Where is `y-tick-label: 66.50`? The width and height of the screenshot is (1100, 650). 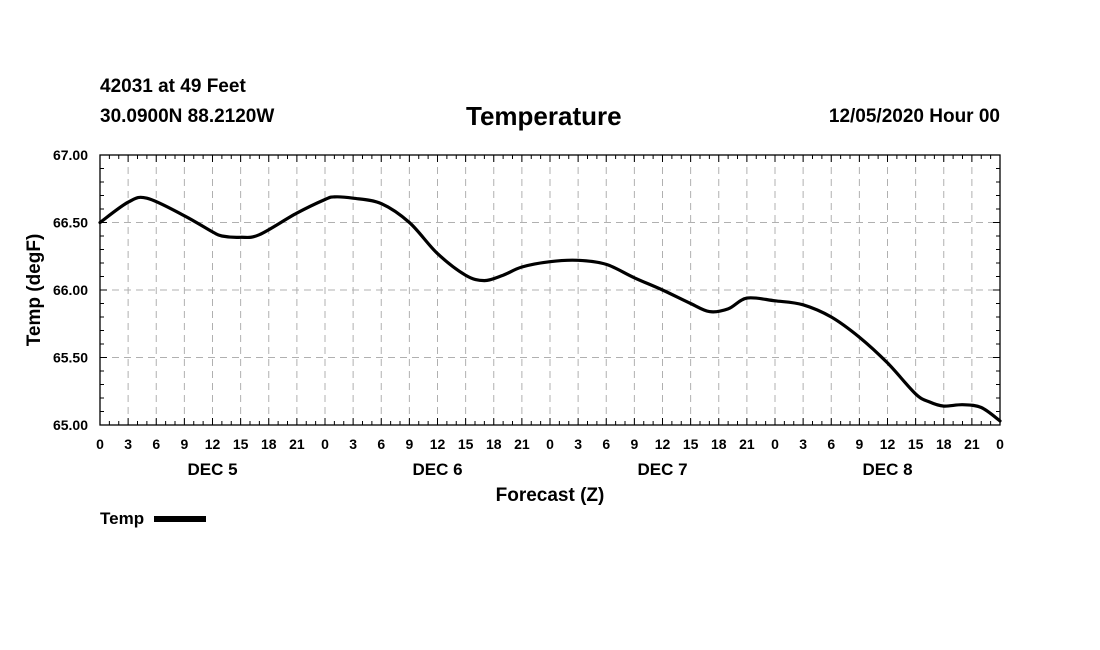 y-tick-label: 66.50 is located at coordinates (70, 223).